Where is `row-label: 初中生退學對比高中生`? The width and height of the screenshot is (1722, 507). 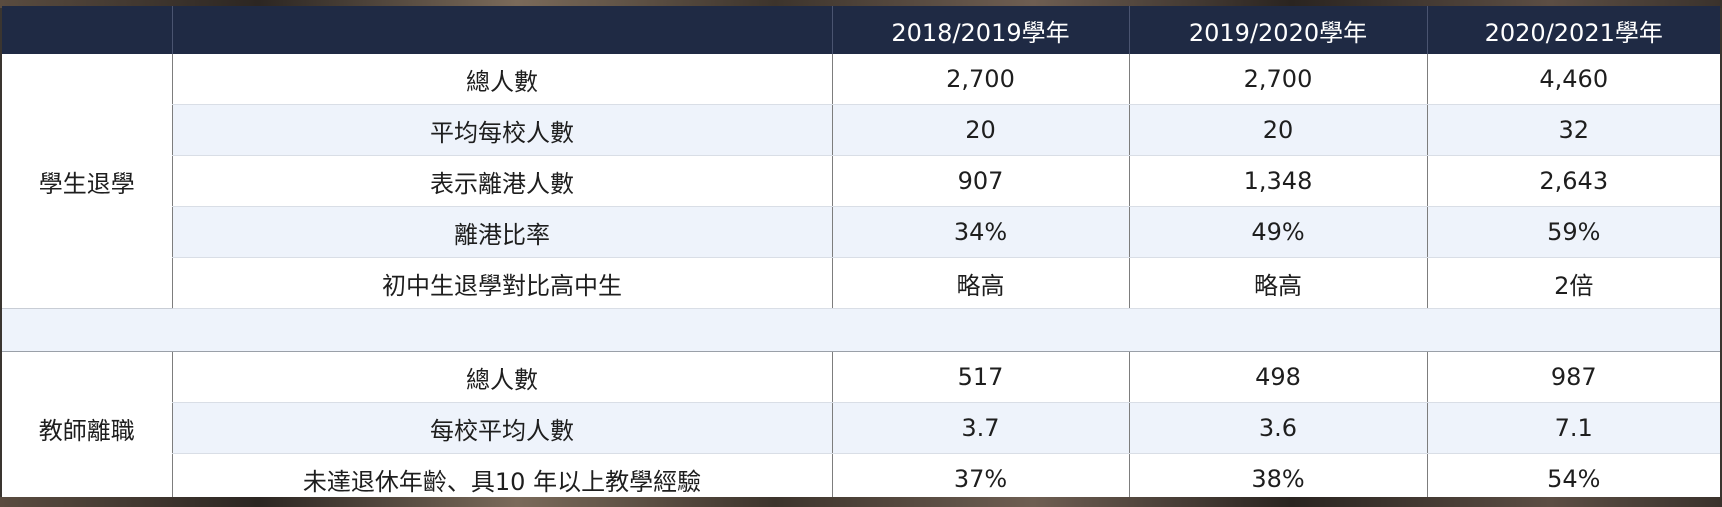 row-label: 初中生退學對比高中生 is located at coordinates (501, 283).